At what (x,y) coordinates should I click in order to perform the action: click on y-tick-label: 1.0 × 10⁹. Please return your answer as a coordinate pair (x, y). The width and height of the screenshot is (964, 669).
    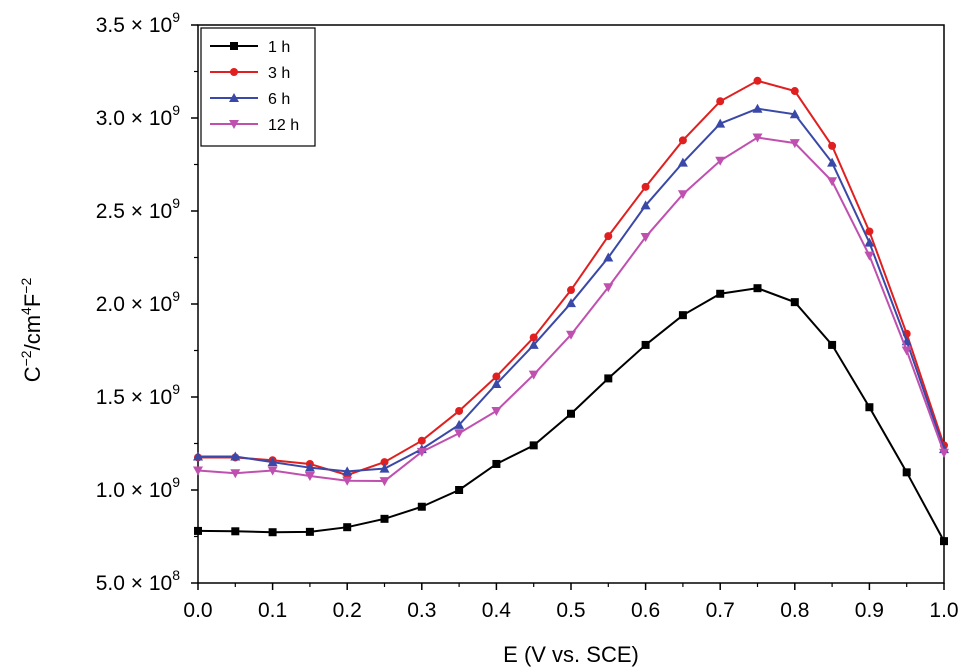
    Looking at the image, I should click on (138, 488).